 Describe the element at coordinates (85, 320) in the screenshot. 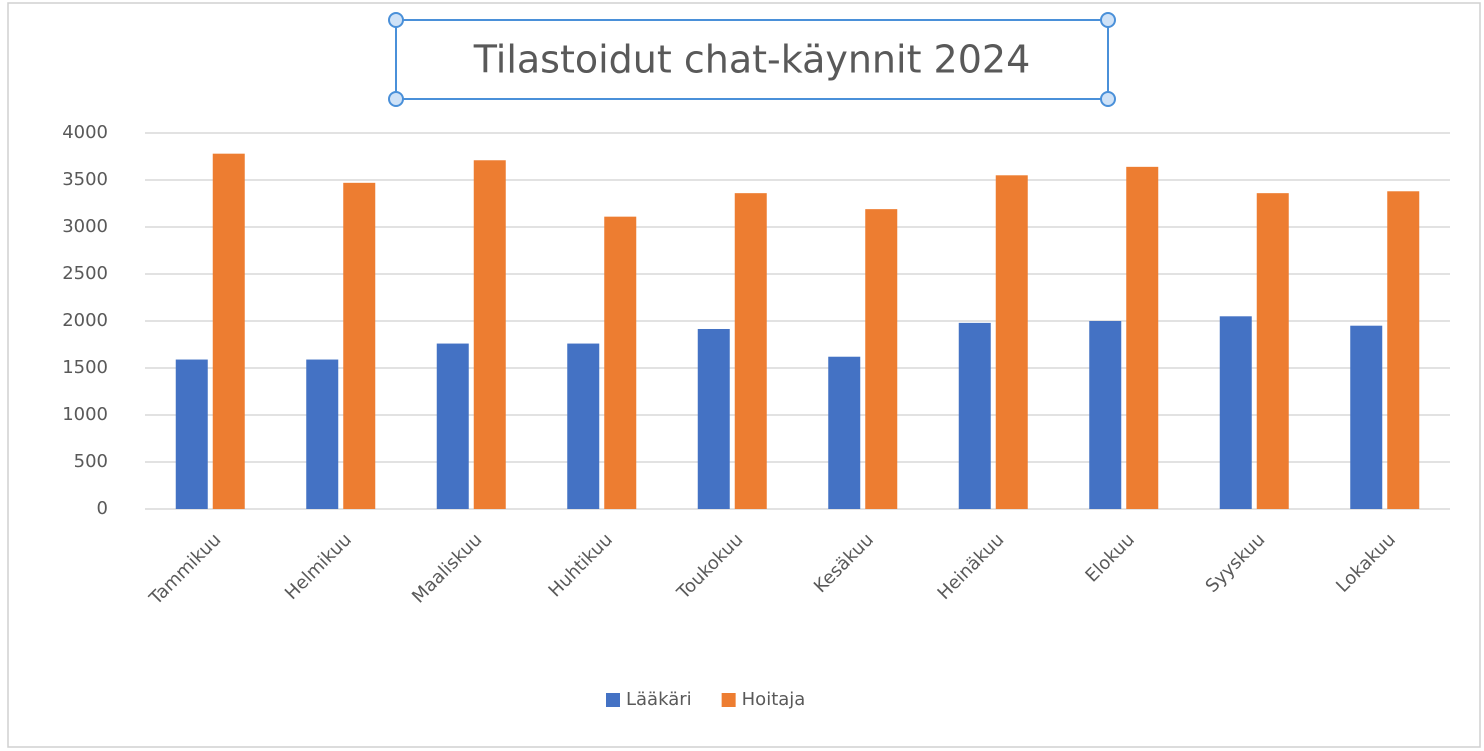

I see `y-tick-label: 2000` at that location.